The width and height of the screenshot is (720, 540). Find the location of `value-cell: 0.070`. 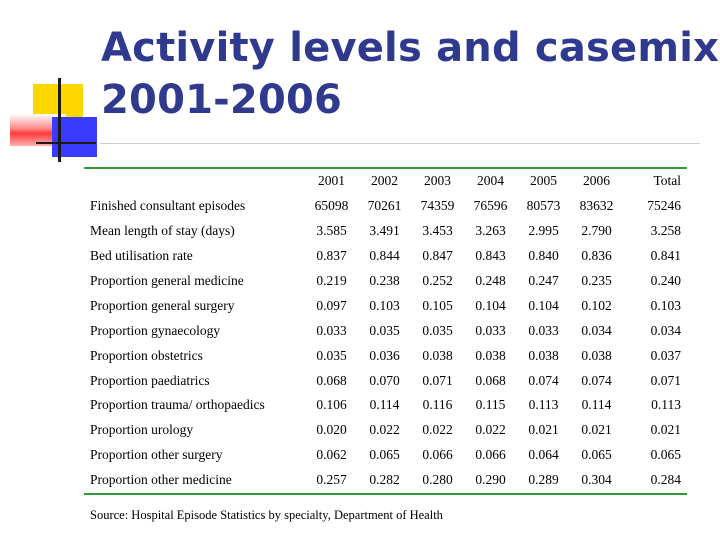

value-cell: 0.070 is located at coordinates (384, 380).